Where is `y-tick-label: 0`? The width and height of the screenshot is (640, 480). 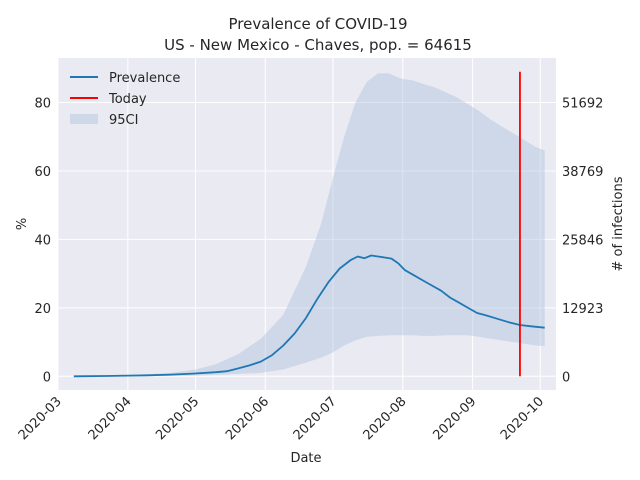
y-tick-label: 0 is located at coordinates (47, 377).